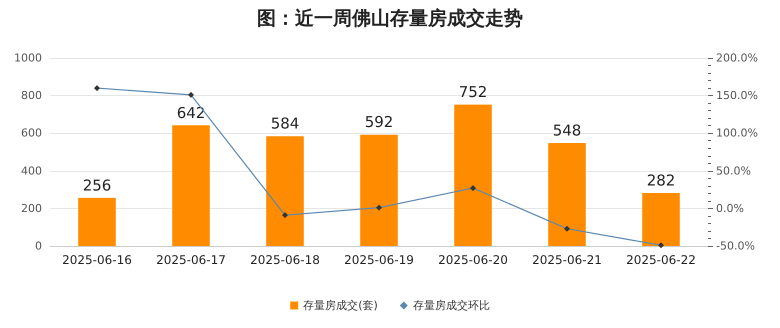 The width and height of the screenshot is (780, 328). What do you see at coordinates (28, 58) in the screenshot?
I see `y-tick-label: 1000` at bounding box center [28, 58].